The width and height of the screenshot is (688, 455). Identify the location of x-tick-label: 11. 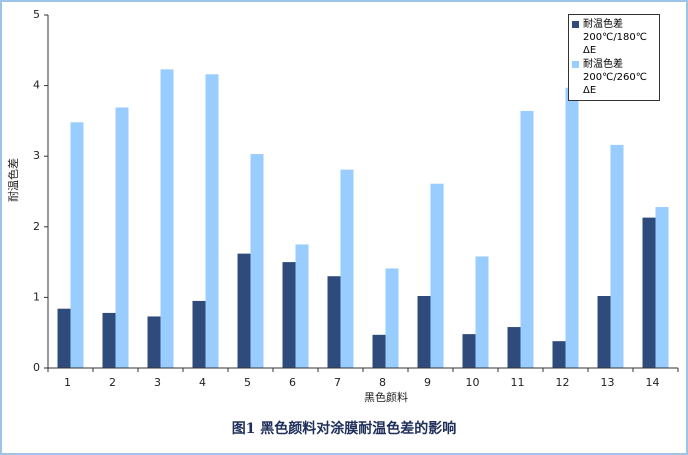
(518, 382).